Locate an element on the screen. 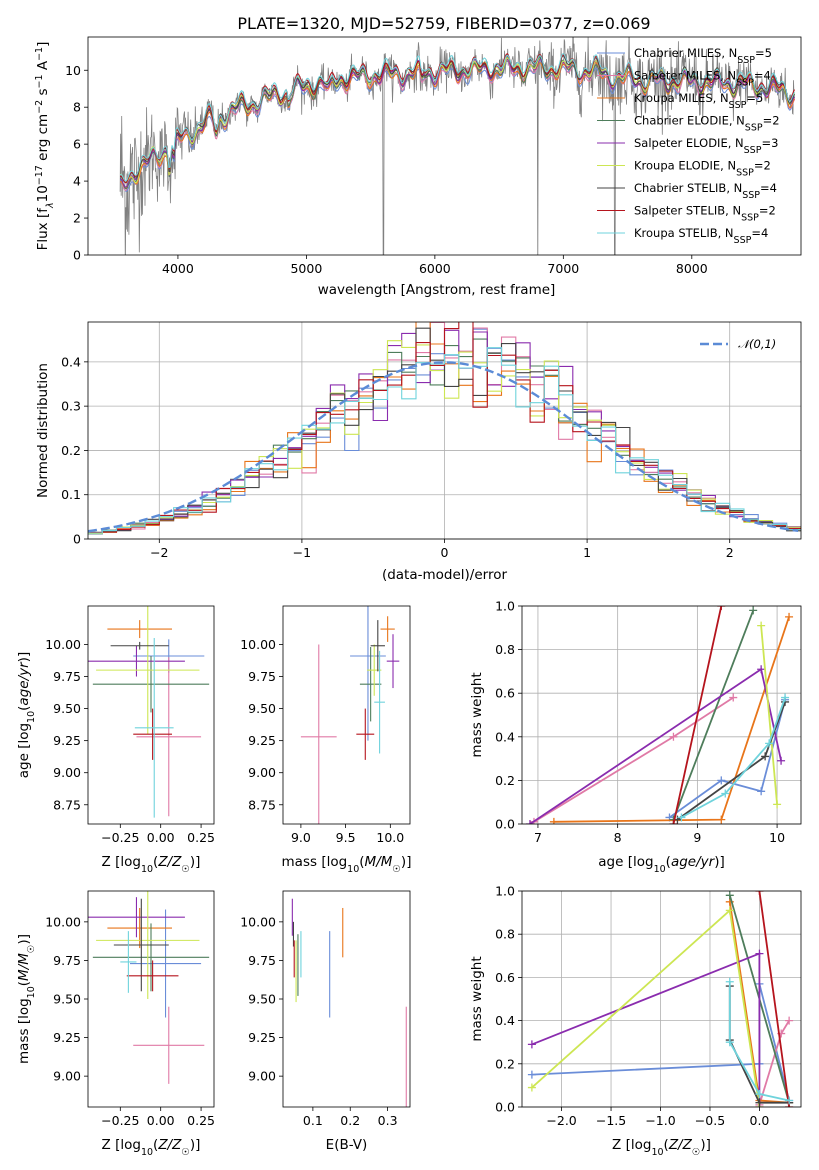  x-tick-label: 0.0 is located at coordinates (760, 1120).